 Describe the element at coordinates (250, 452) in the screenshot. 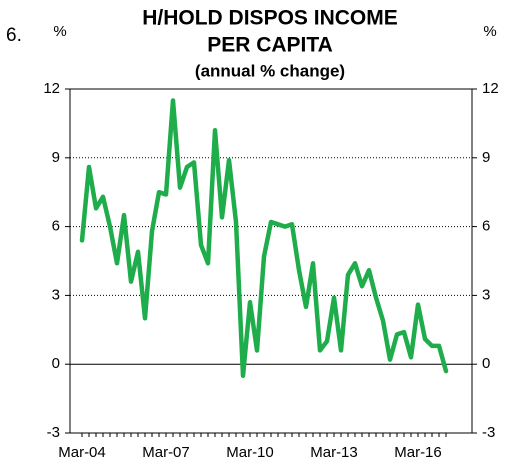

I see `x-tick-label: Mar-10` at that location.